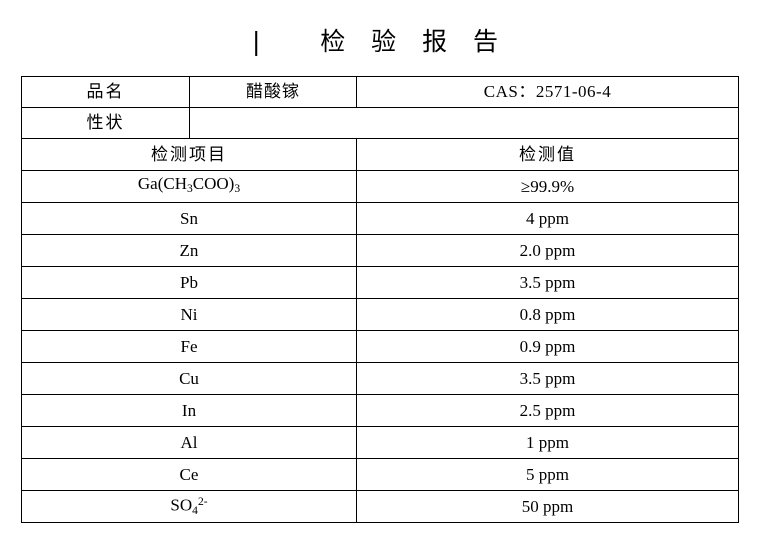  I want to click on analyte-cell: Sn, so click(189, 218).